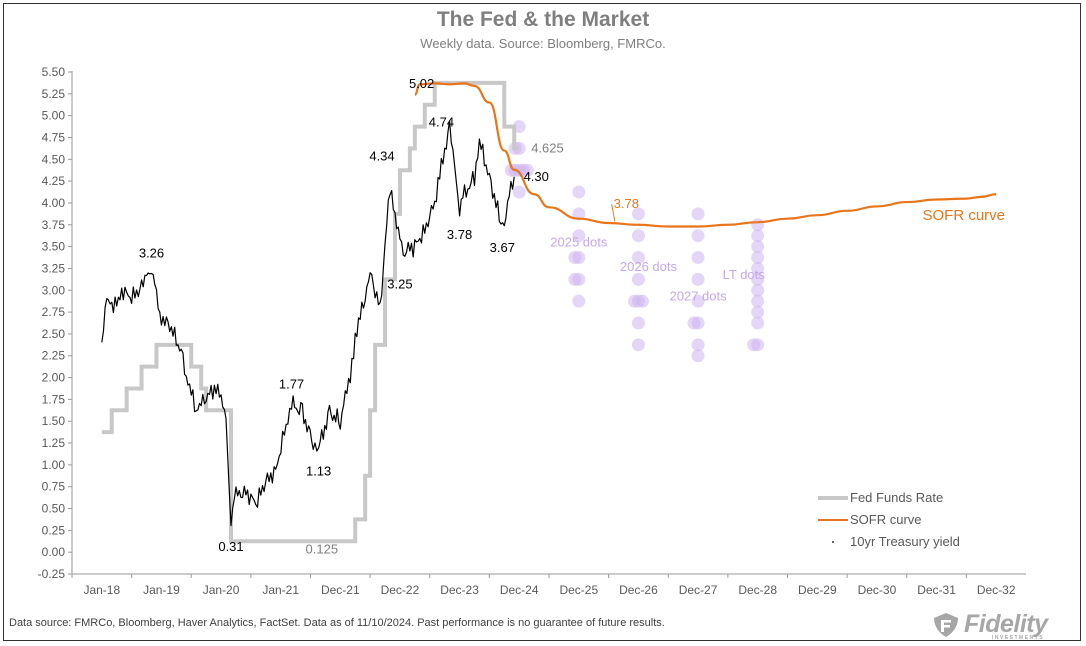 This screenshot has height=646, width=1086. I want to click on chart-subtitle: Weekly data. Source: Bloomberg, FMRCo., so click(543, 43).